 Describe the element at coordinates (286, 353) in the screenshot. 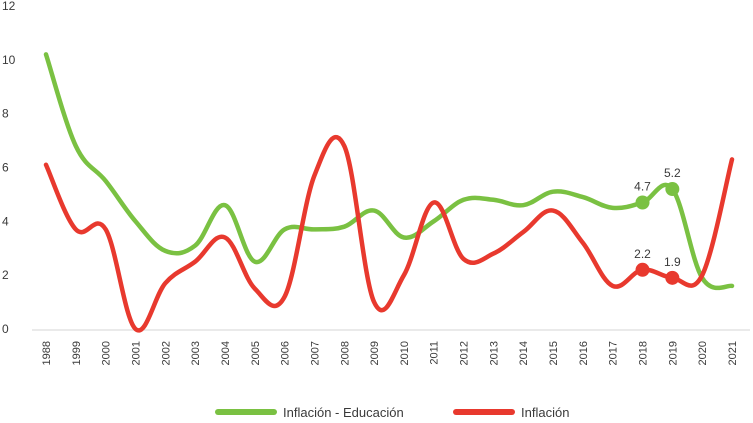

I see `x-tick-label: 2006` at that location.